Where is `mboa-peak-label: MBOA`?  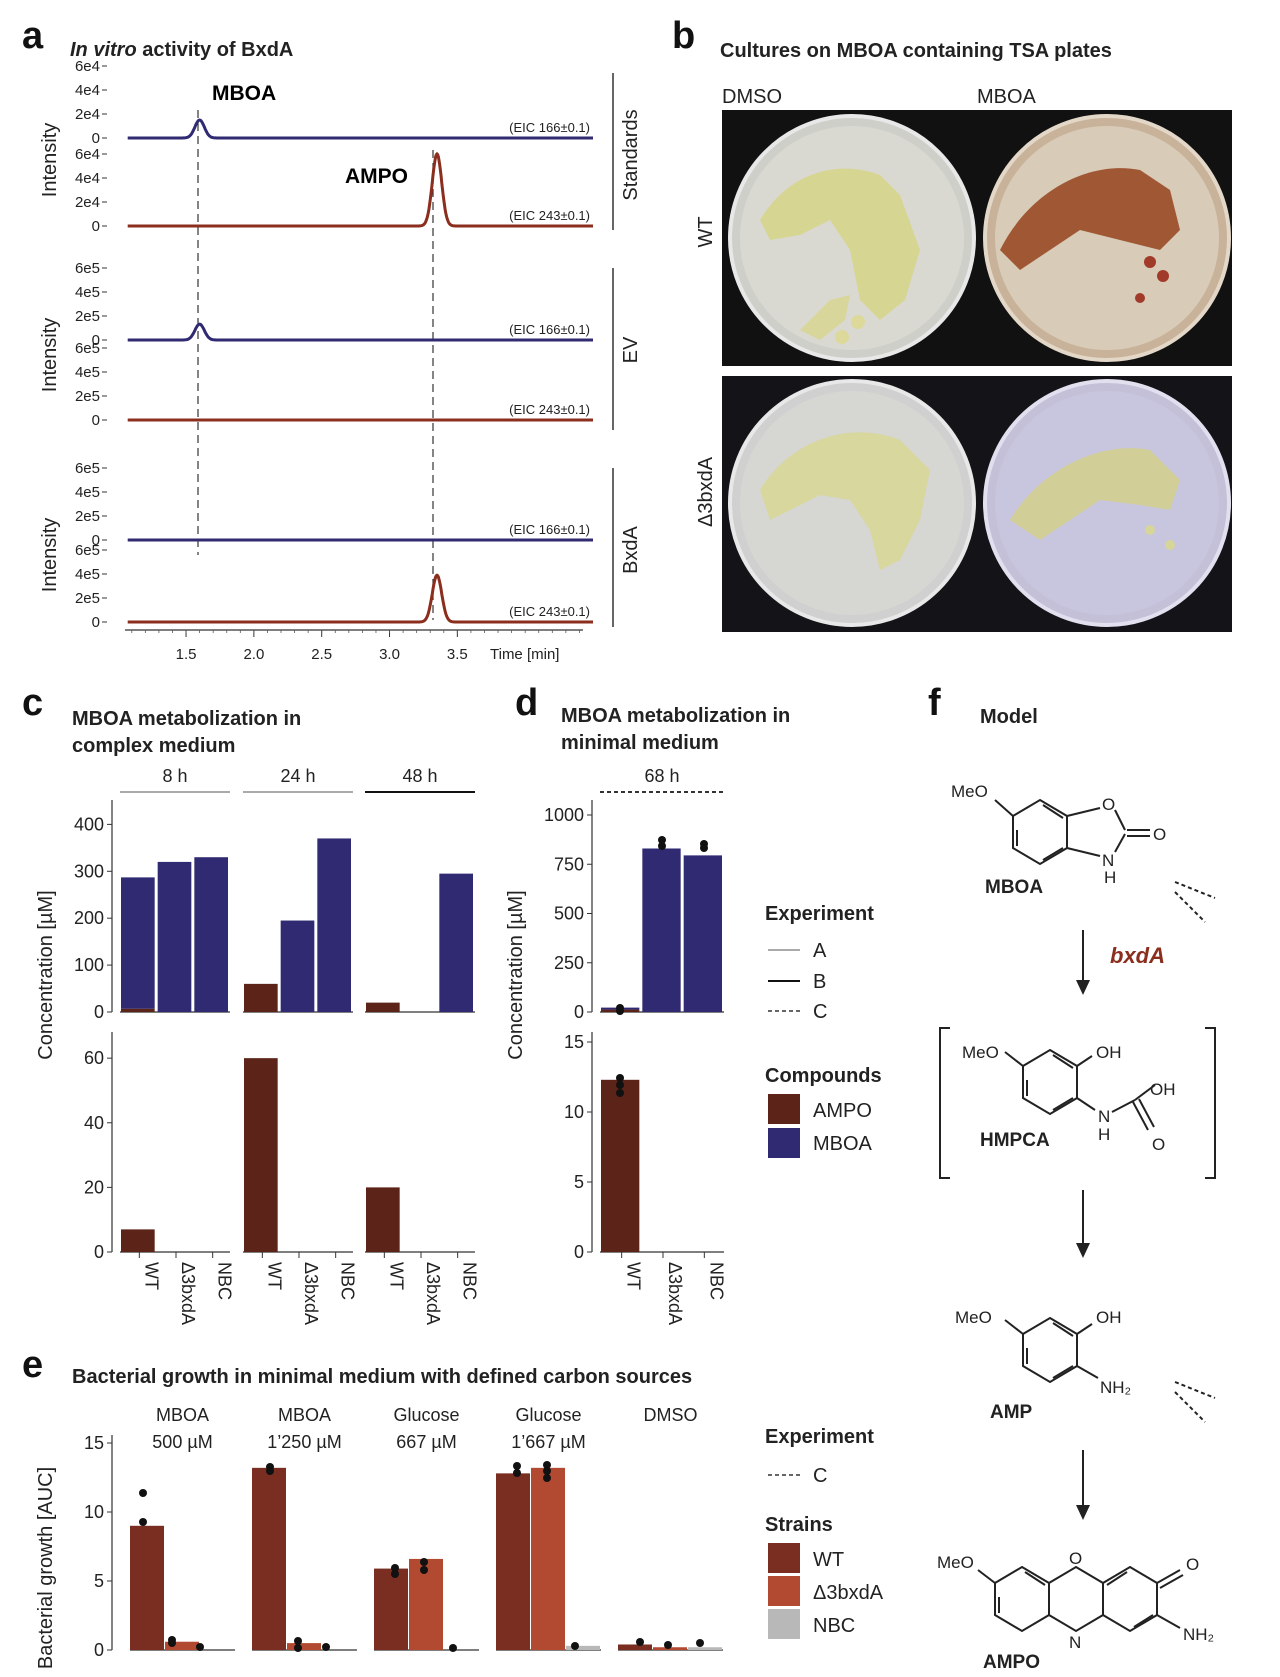 mboa-peak-label: MBOA is located at coordinates (244, 93).